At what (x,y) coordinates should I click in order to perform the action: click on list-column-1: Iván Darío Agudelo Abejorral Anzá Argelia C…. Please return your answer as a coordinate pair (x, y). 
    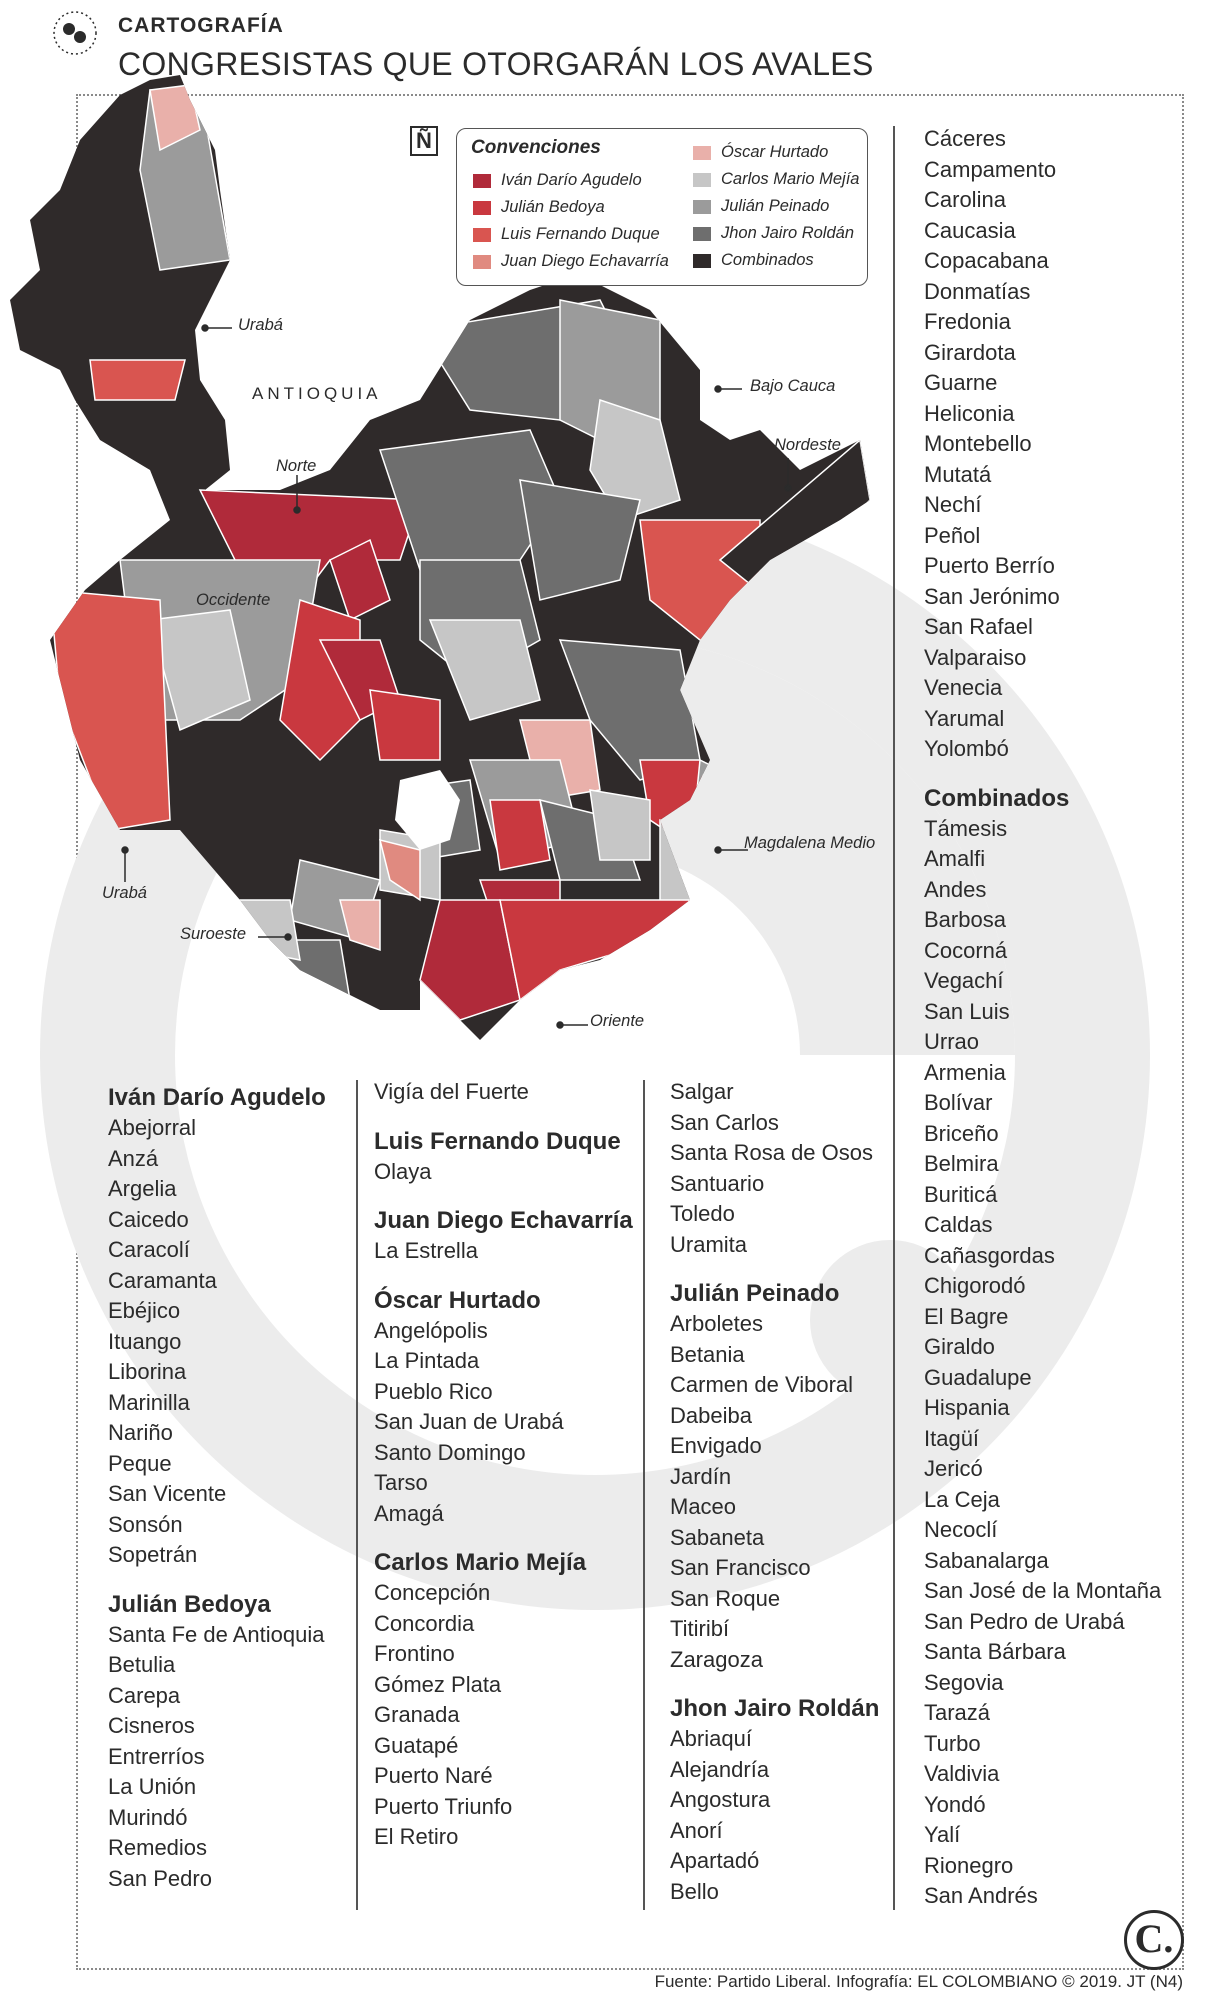
    Looking at the image, I should click on (217, 1488).